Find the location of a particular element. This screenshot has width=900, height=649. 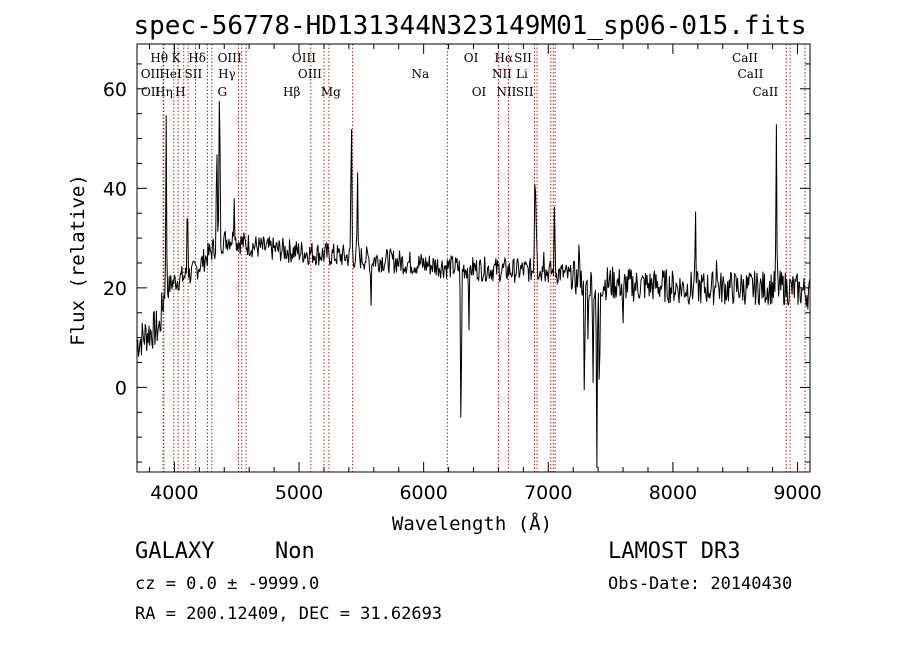

x-tick-label: 4000 is located at coordinates (174, 493).